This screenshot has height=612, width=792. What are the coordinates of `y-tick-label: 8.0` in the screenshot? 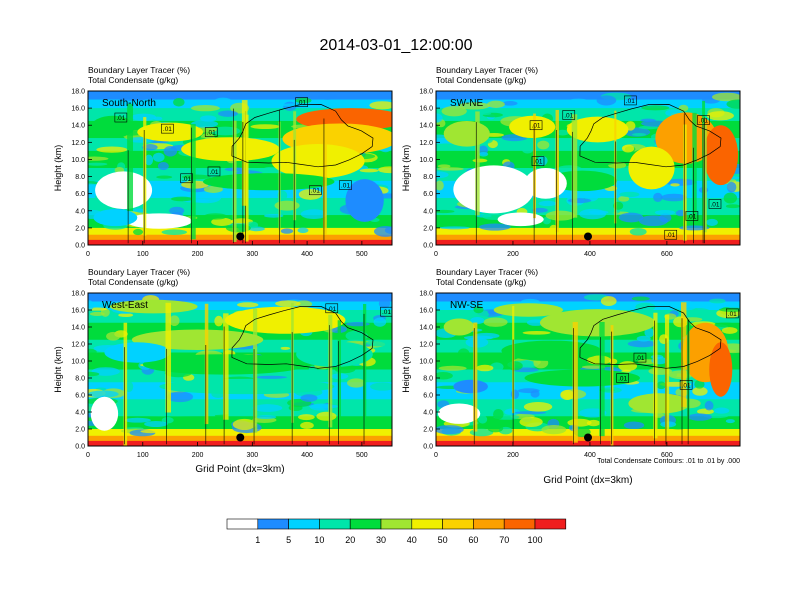 It's located at (428, 177).